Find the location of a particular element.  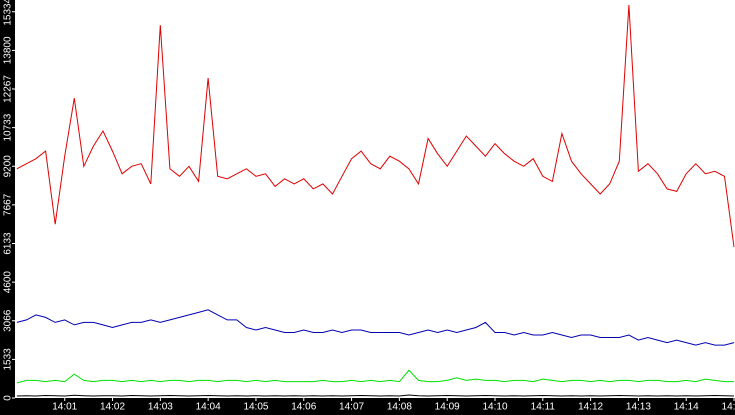

x-tick-label: 14:13 is located at coordinates (638, 407).